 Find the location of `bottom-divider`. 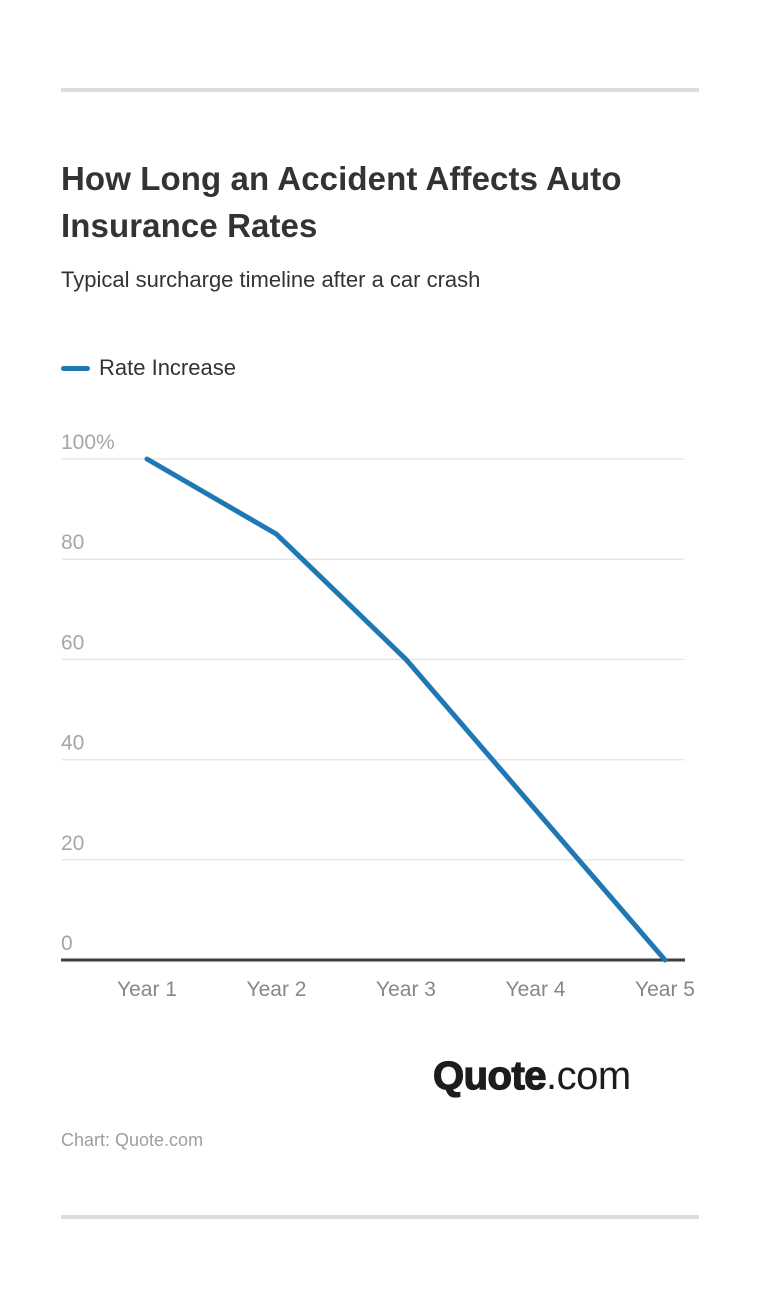

bottom-divider is located at coordinates (380, 1217).